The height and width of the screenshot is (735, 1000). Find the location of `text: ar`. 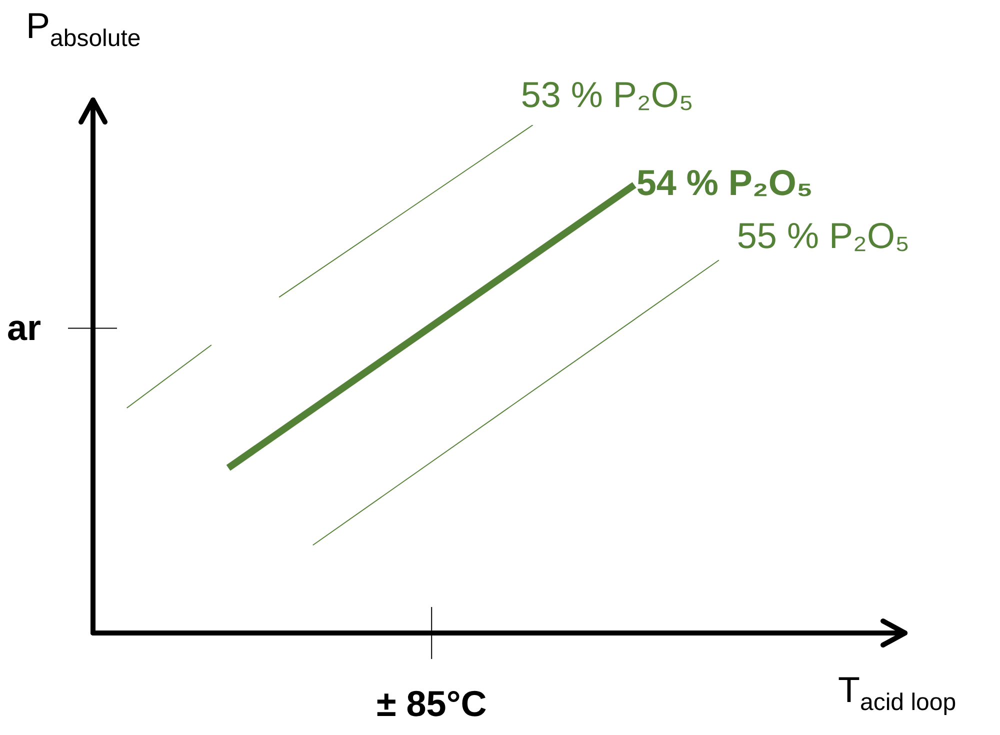

text: ar is located at coordinates (23, 327).